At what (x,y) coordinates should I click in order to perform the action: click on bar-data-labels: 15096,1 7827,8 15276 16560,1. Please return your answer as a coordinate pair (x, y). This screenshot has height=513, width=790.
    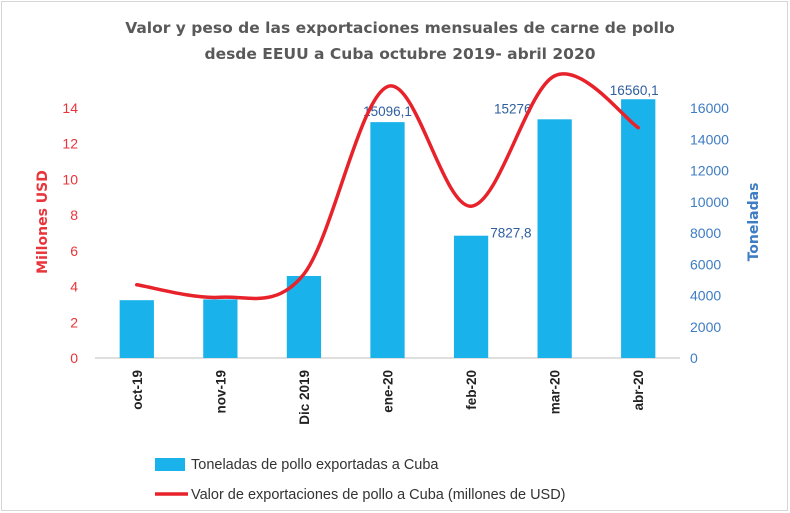
    Looking at the image, I should click on (511, 161).